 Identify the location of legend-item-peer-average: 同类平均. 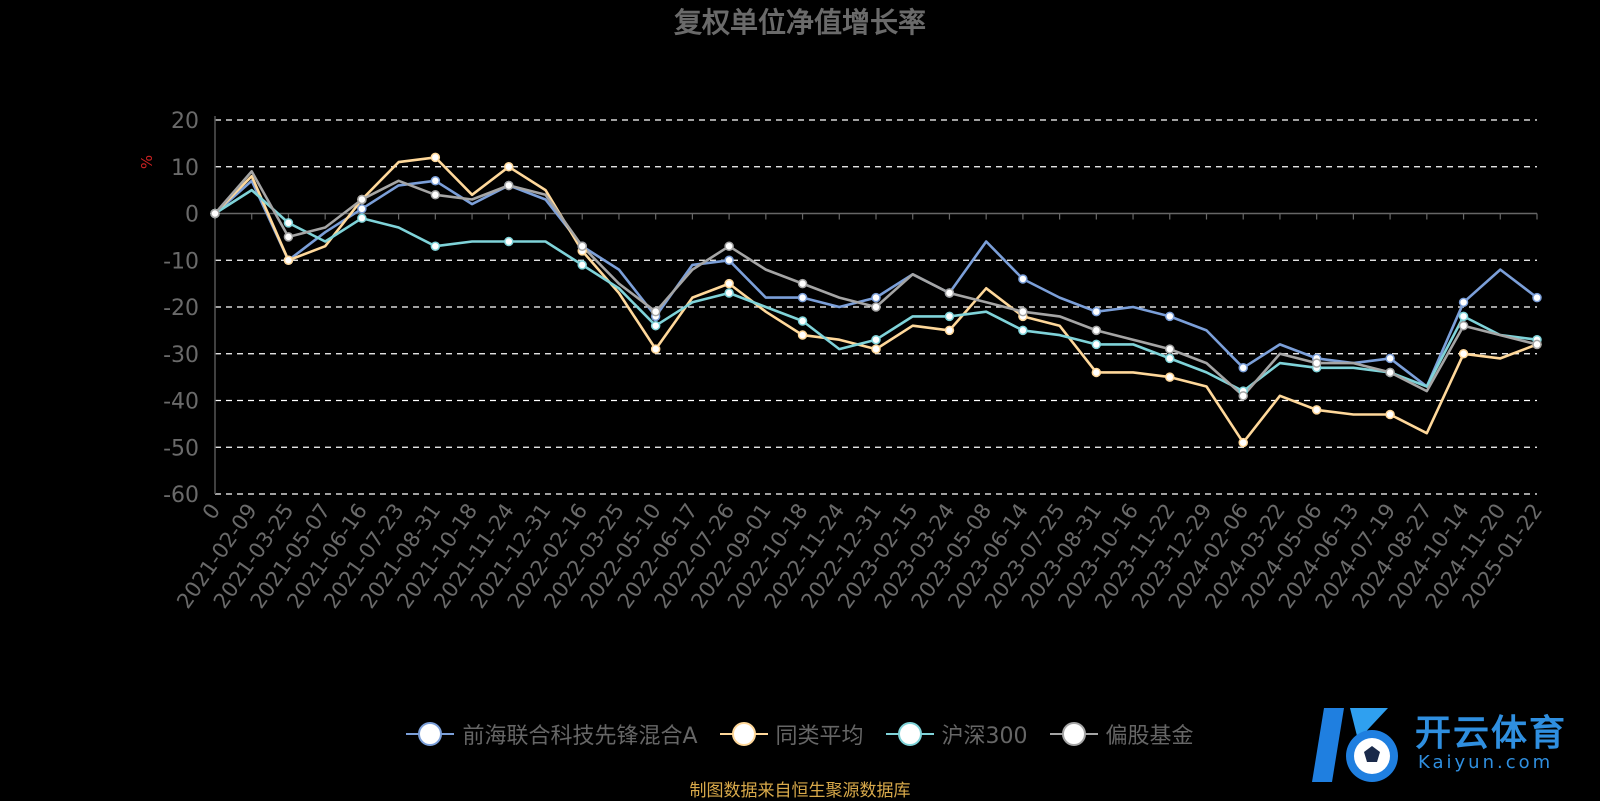
(791, 734).